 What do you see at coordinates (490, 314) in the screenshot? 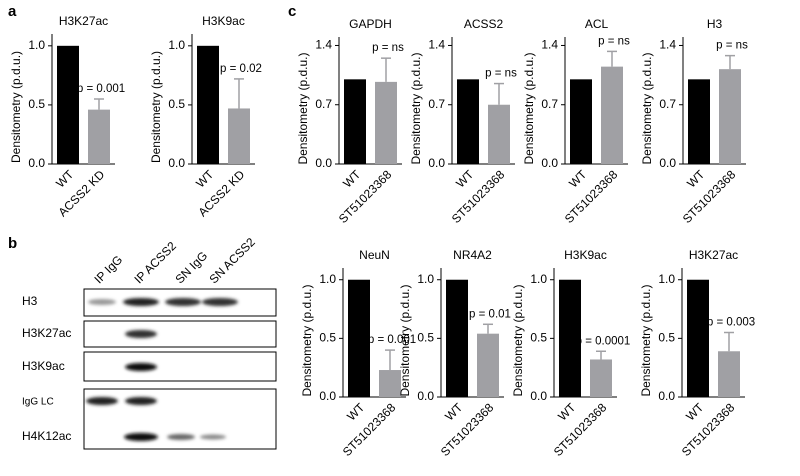
I see `annotation: p = 0.01` at bounding box center [490, 314].